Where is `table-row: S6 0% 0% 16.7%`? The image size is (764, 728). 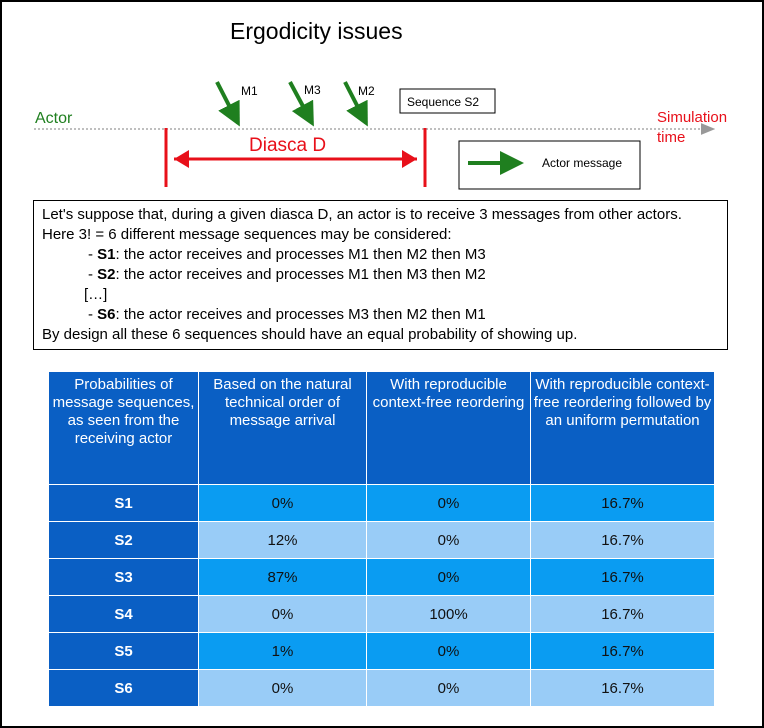
table-row: S6 0% 0% 16.7% is located at coordinates (381, 688).